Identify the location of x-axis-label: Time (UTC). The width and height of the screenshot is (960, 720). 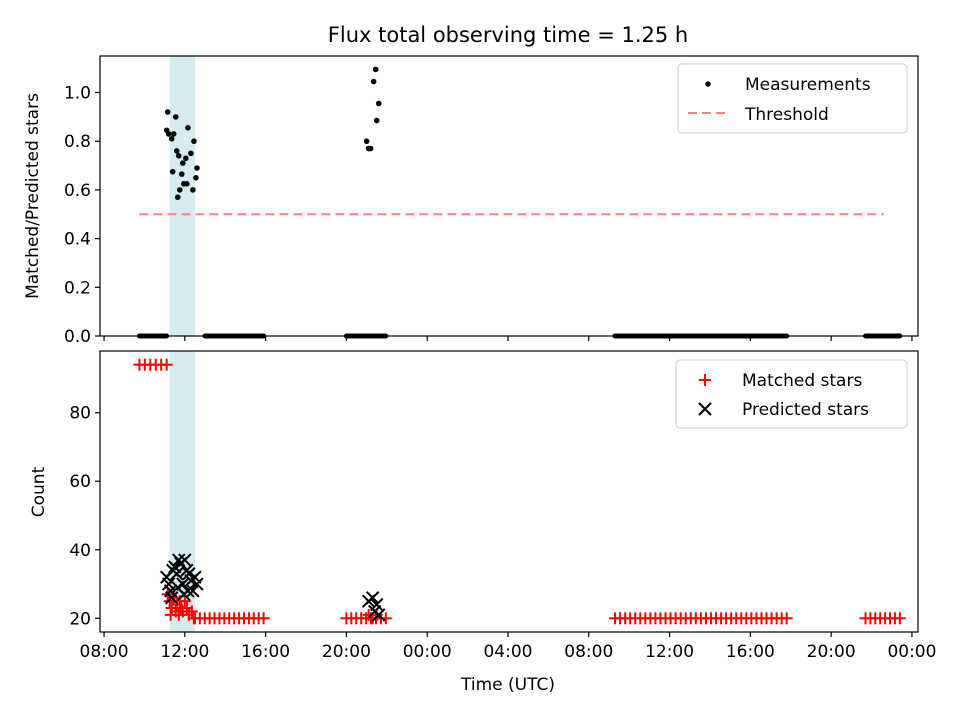
(507, 685).